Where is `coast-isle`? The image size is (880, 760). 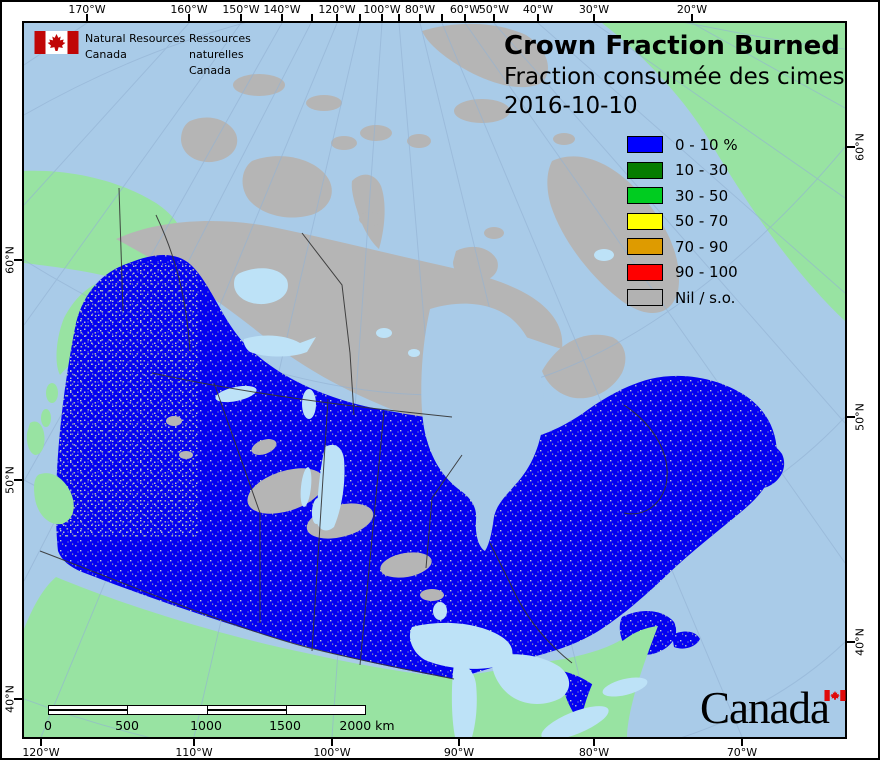 coast-isle is located at coordinates (52, 393).